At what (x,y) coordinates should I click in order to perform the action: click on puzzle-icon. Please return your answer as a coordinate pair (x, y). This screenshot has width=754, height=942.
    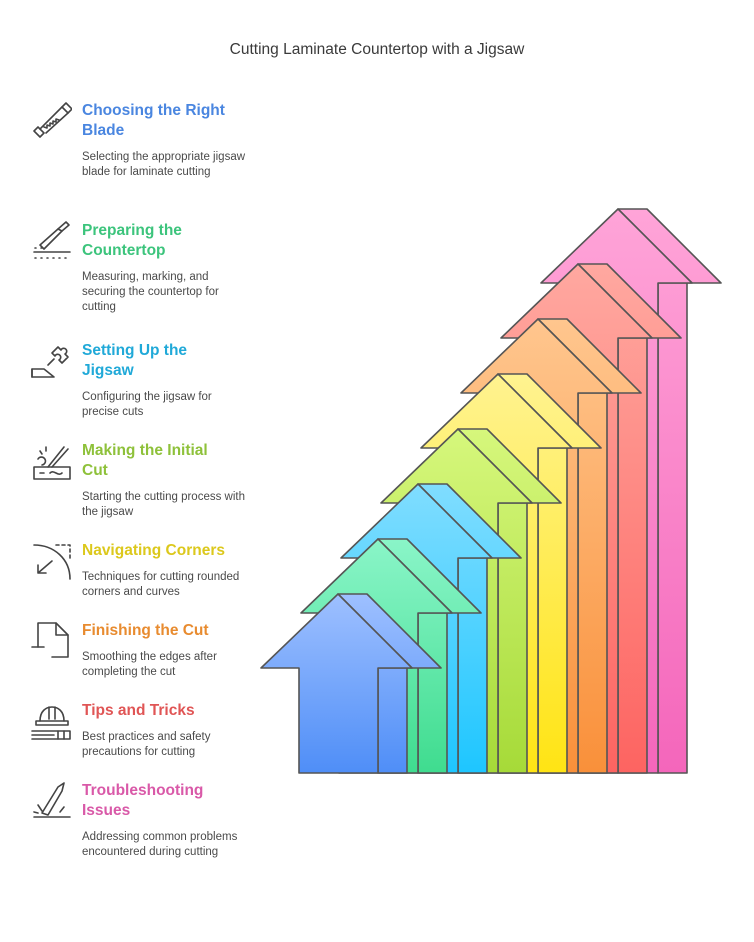
    Looking at the image, I should click on (51, 360).